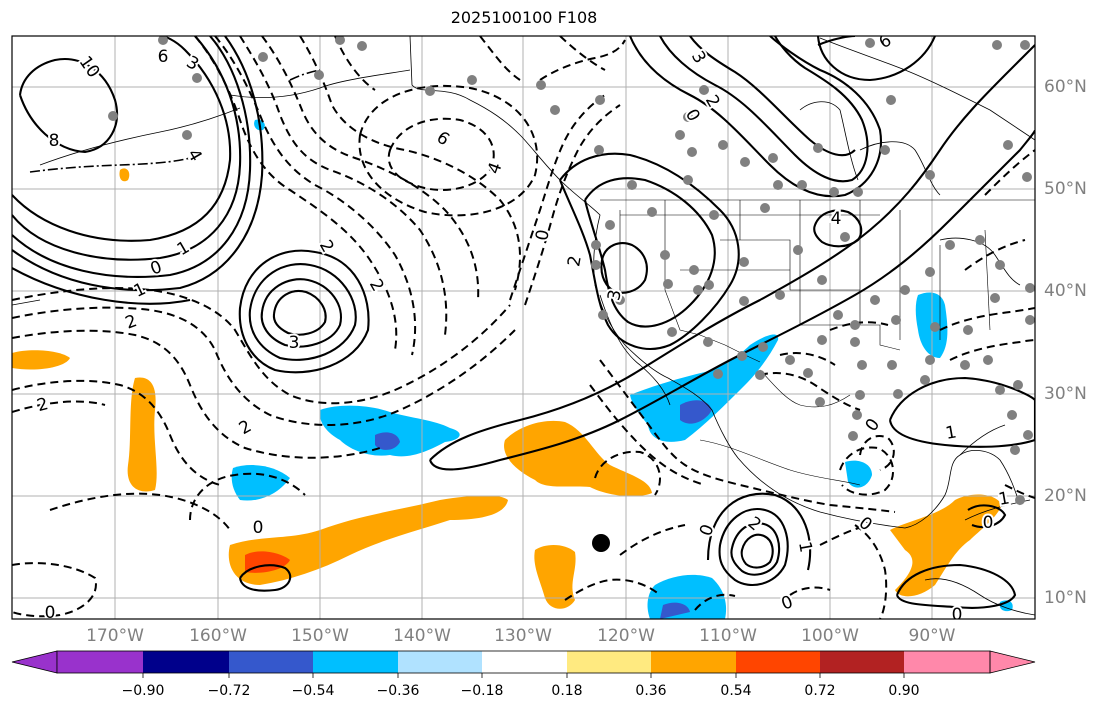 Image resolution: width=1105 pixels, height=712 pixels. I want to click on lon-label: 170°W, so click(115, 636).